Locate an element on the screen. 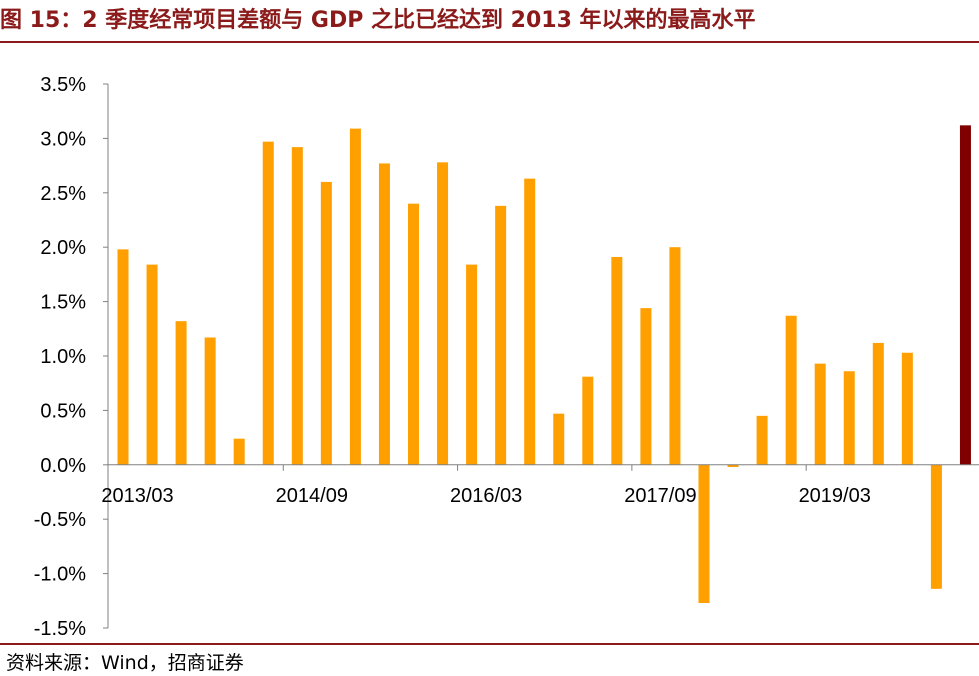 The image size is (979, 676). x-tick-label: 2019/03 is located at coordinates (835, 496).